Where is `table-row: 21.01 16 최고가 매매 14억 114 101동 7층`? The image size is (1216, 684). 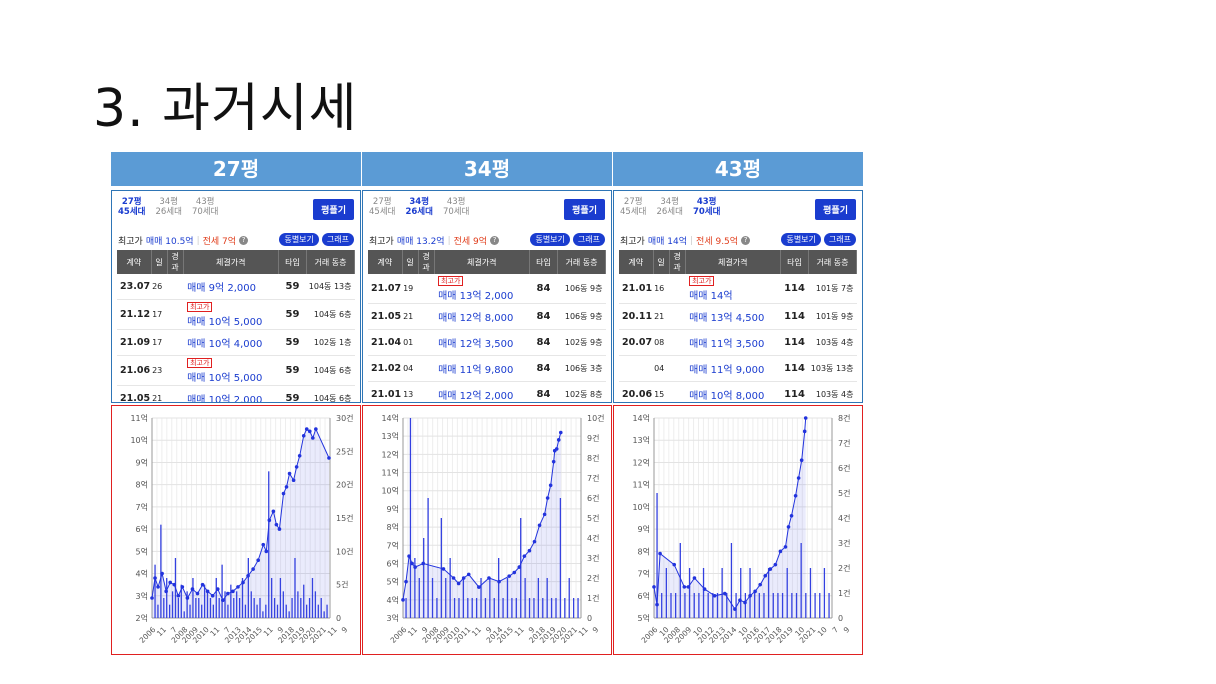 table-row: 21.01 16 최고가 매매 14억 114 101동 7층 is located at coordinates (738, 289).